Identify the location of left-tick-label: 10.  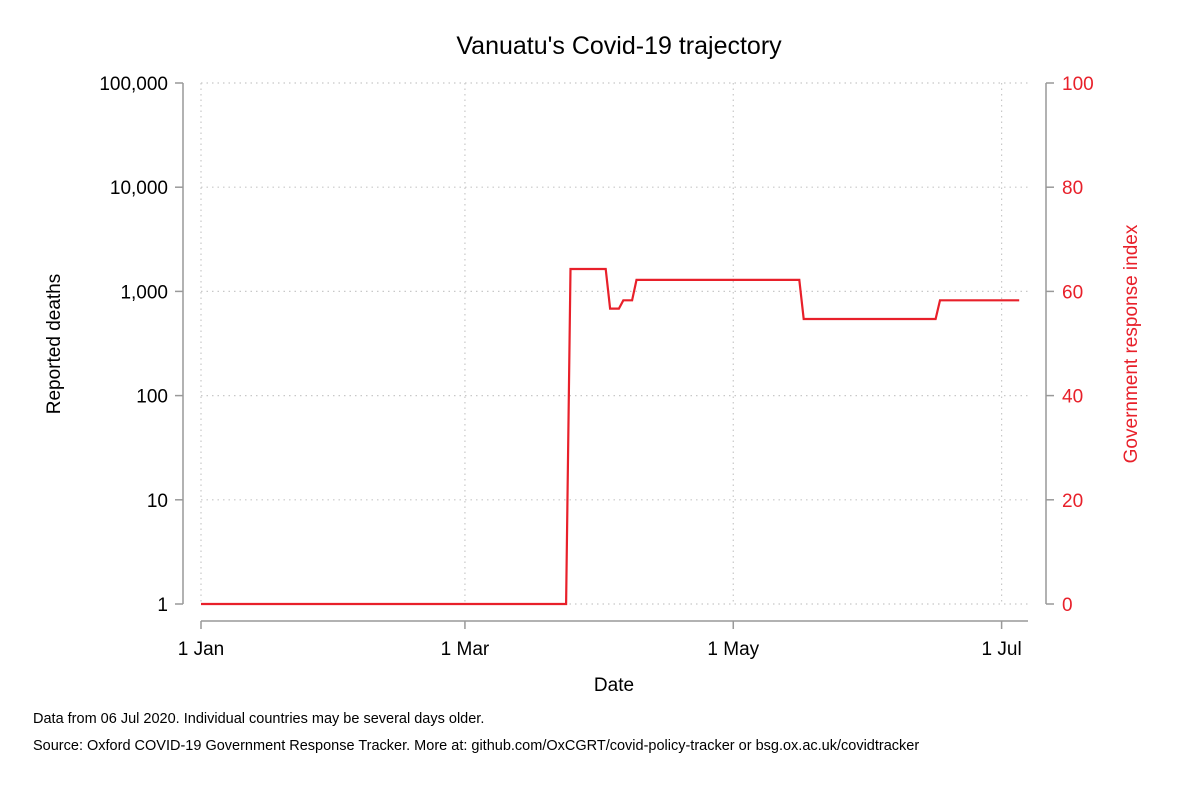
(157, 501).